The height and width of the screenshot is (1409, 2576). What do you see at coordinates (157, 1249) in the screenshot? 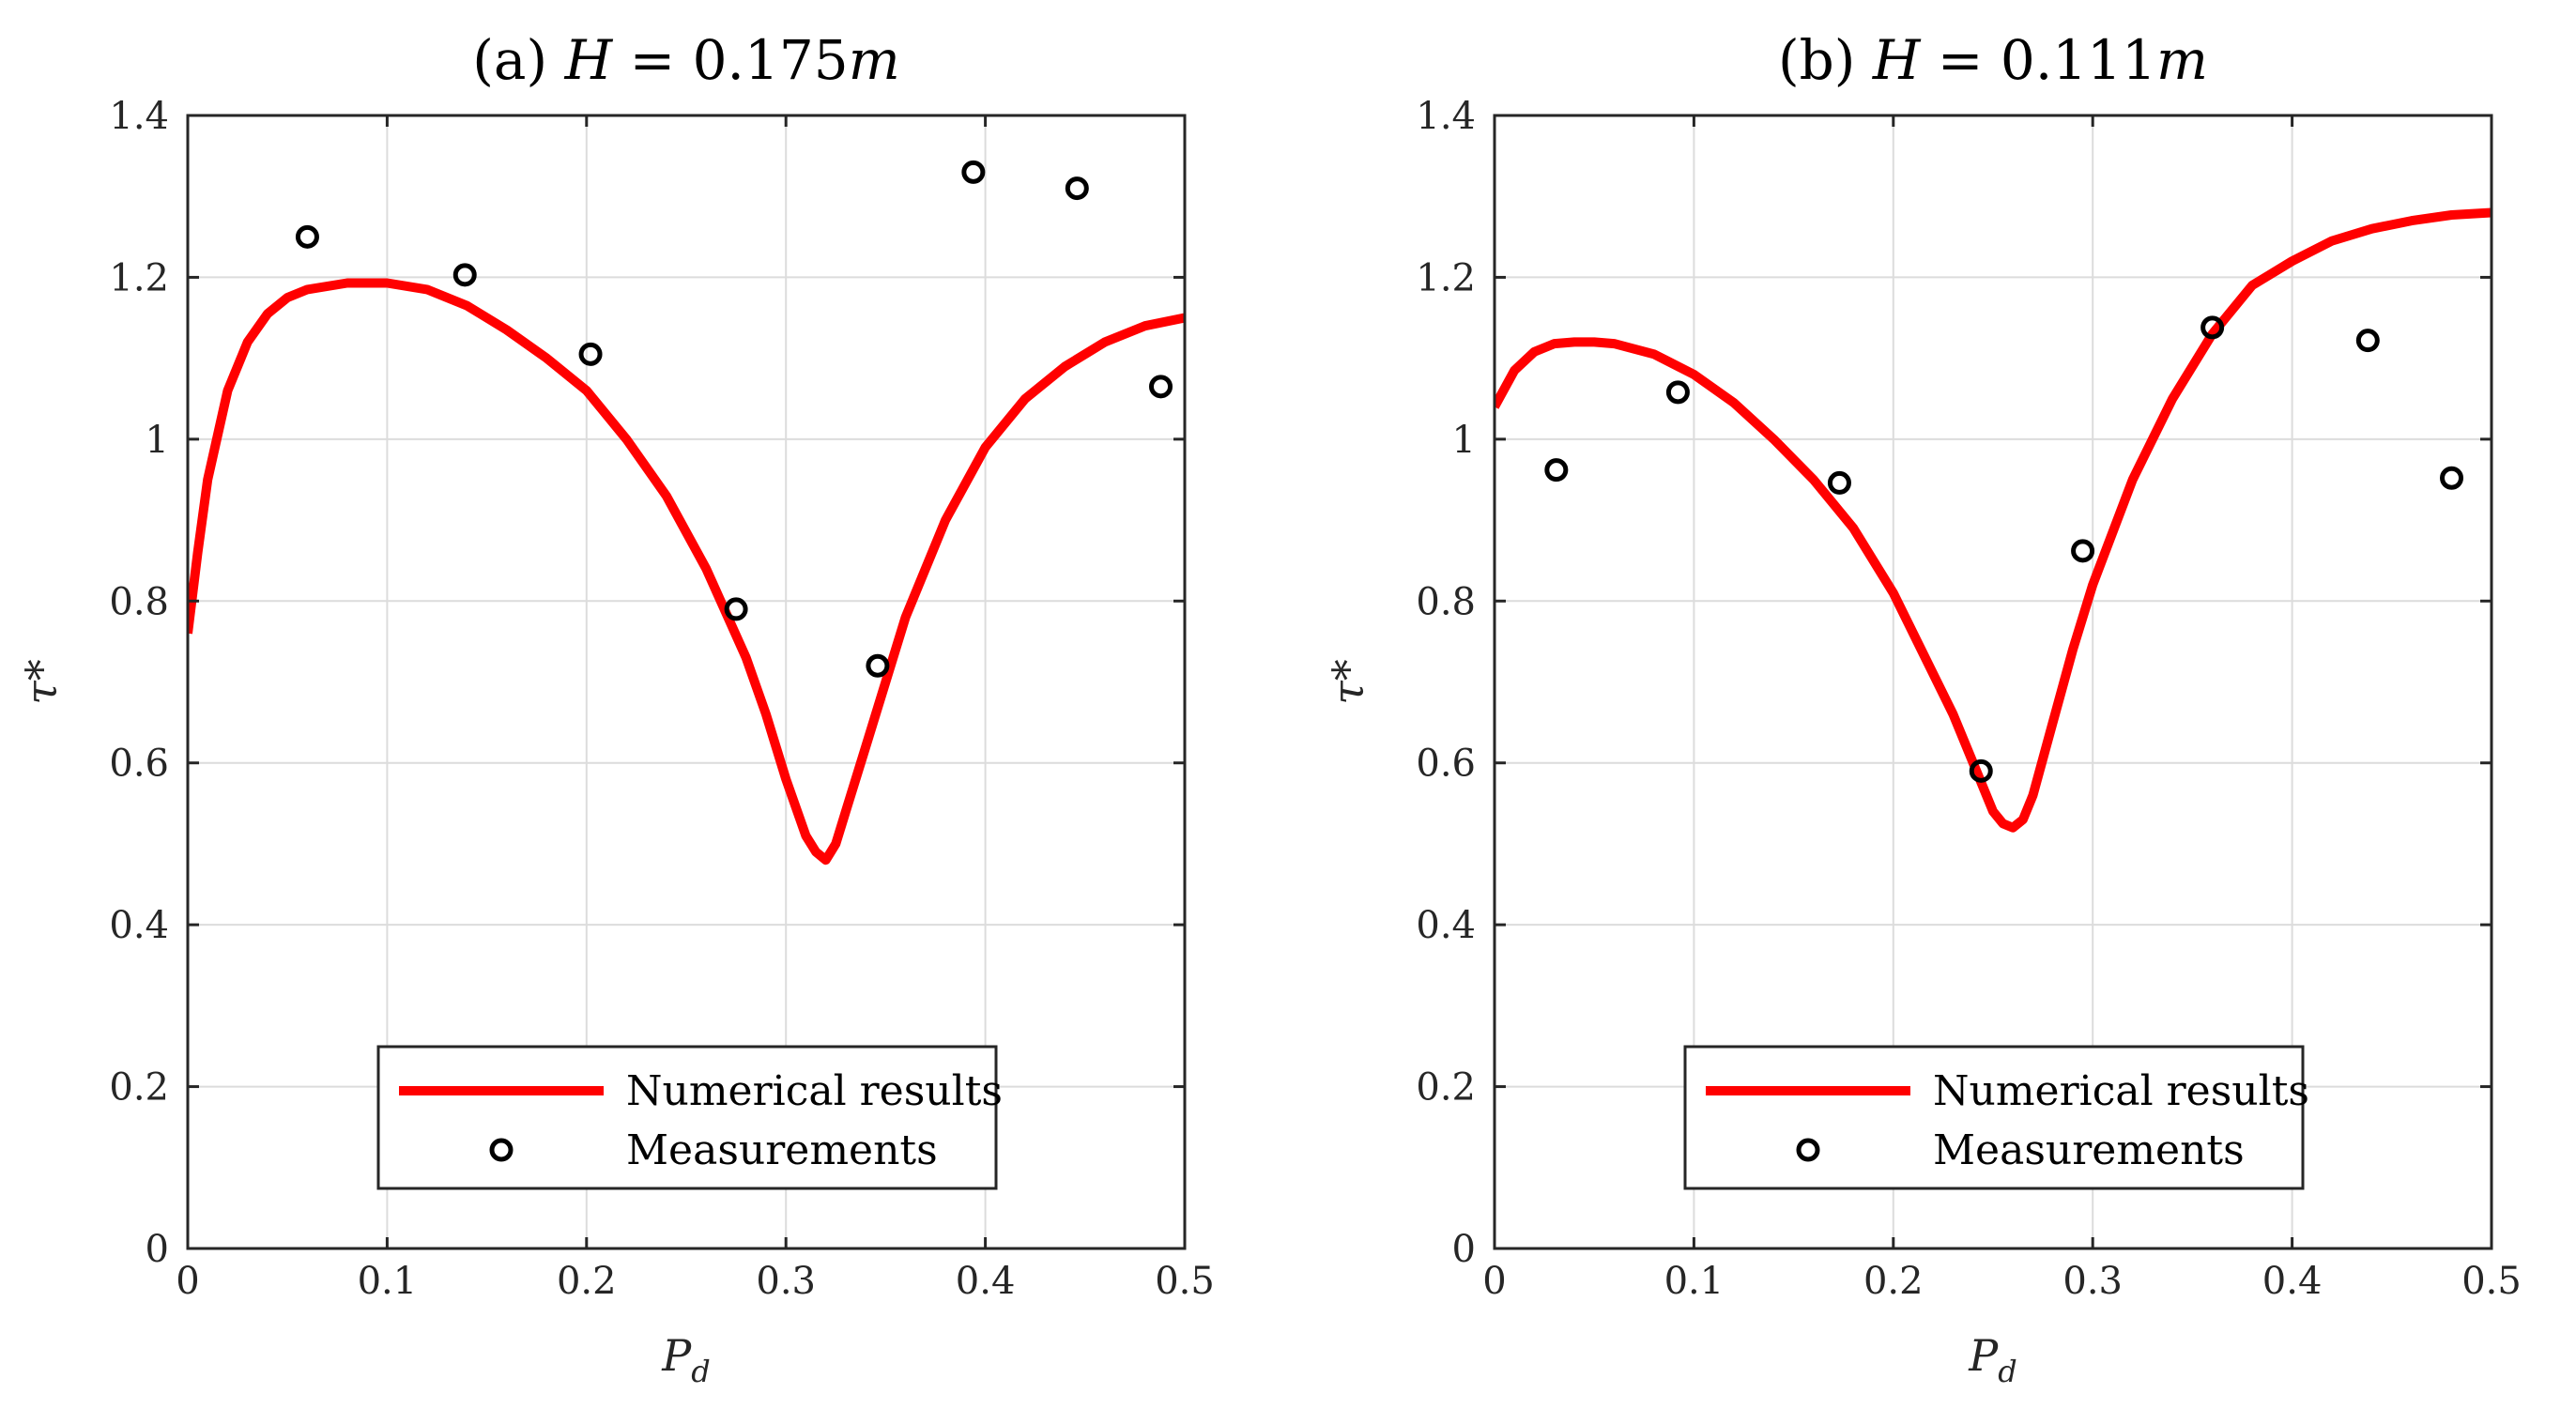
I see `y-tick-label-a-0: 0` at bounding box center [157, 1249].